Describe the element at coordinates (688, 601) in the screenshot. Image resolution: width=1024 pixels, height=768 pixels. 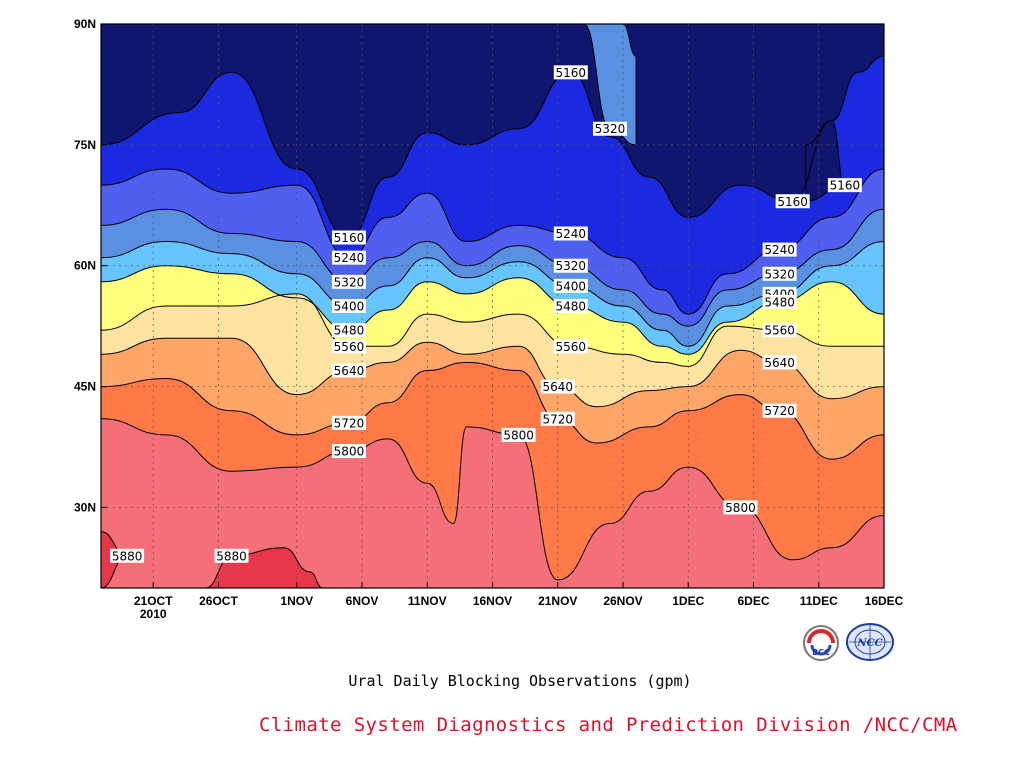
I see `x-tick-label: 1DEC` at that location.